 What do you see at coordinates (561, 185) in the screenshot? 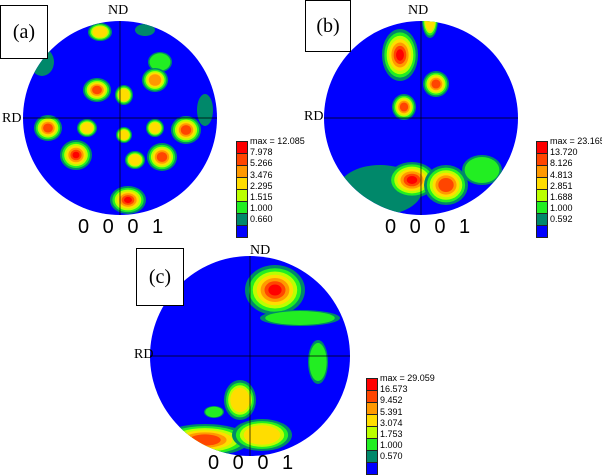
I see `legend-value: 2.851` at bounding box center [561, 185].